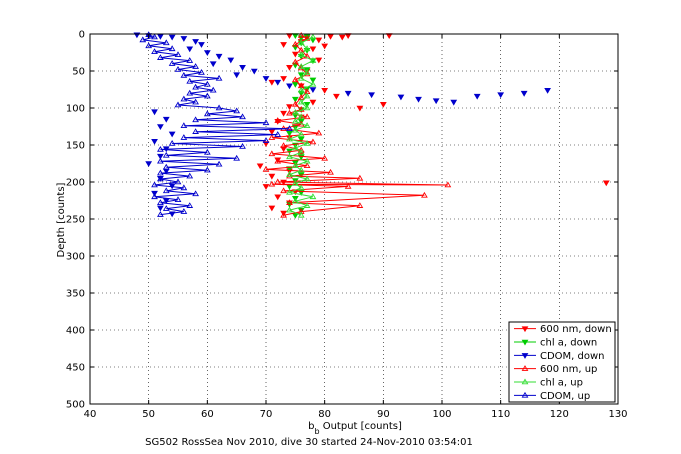 Image resolution: width=681 pixels, height=454 pixels. I want to click on y-tick-label: 150, so click(75, 146).